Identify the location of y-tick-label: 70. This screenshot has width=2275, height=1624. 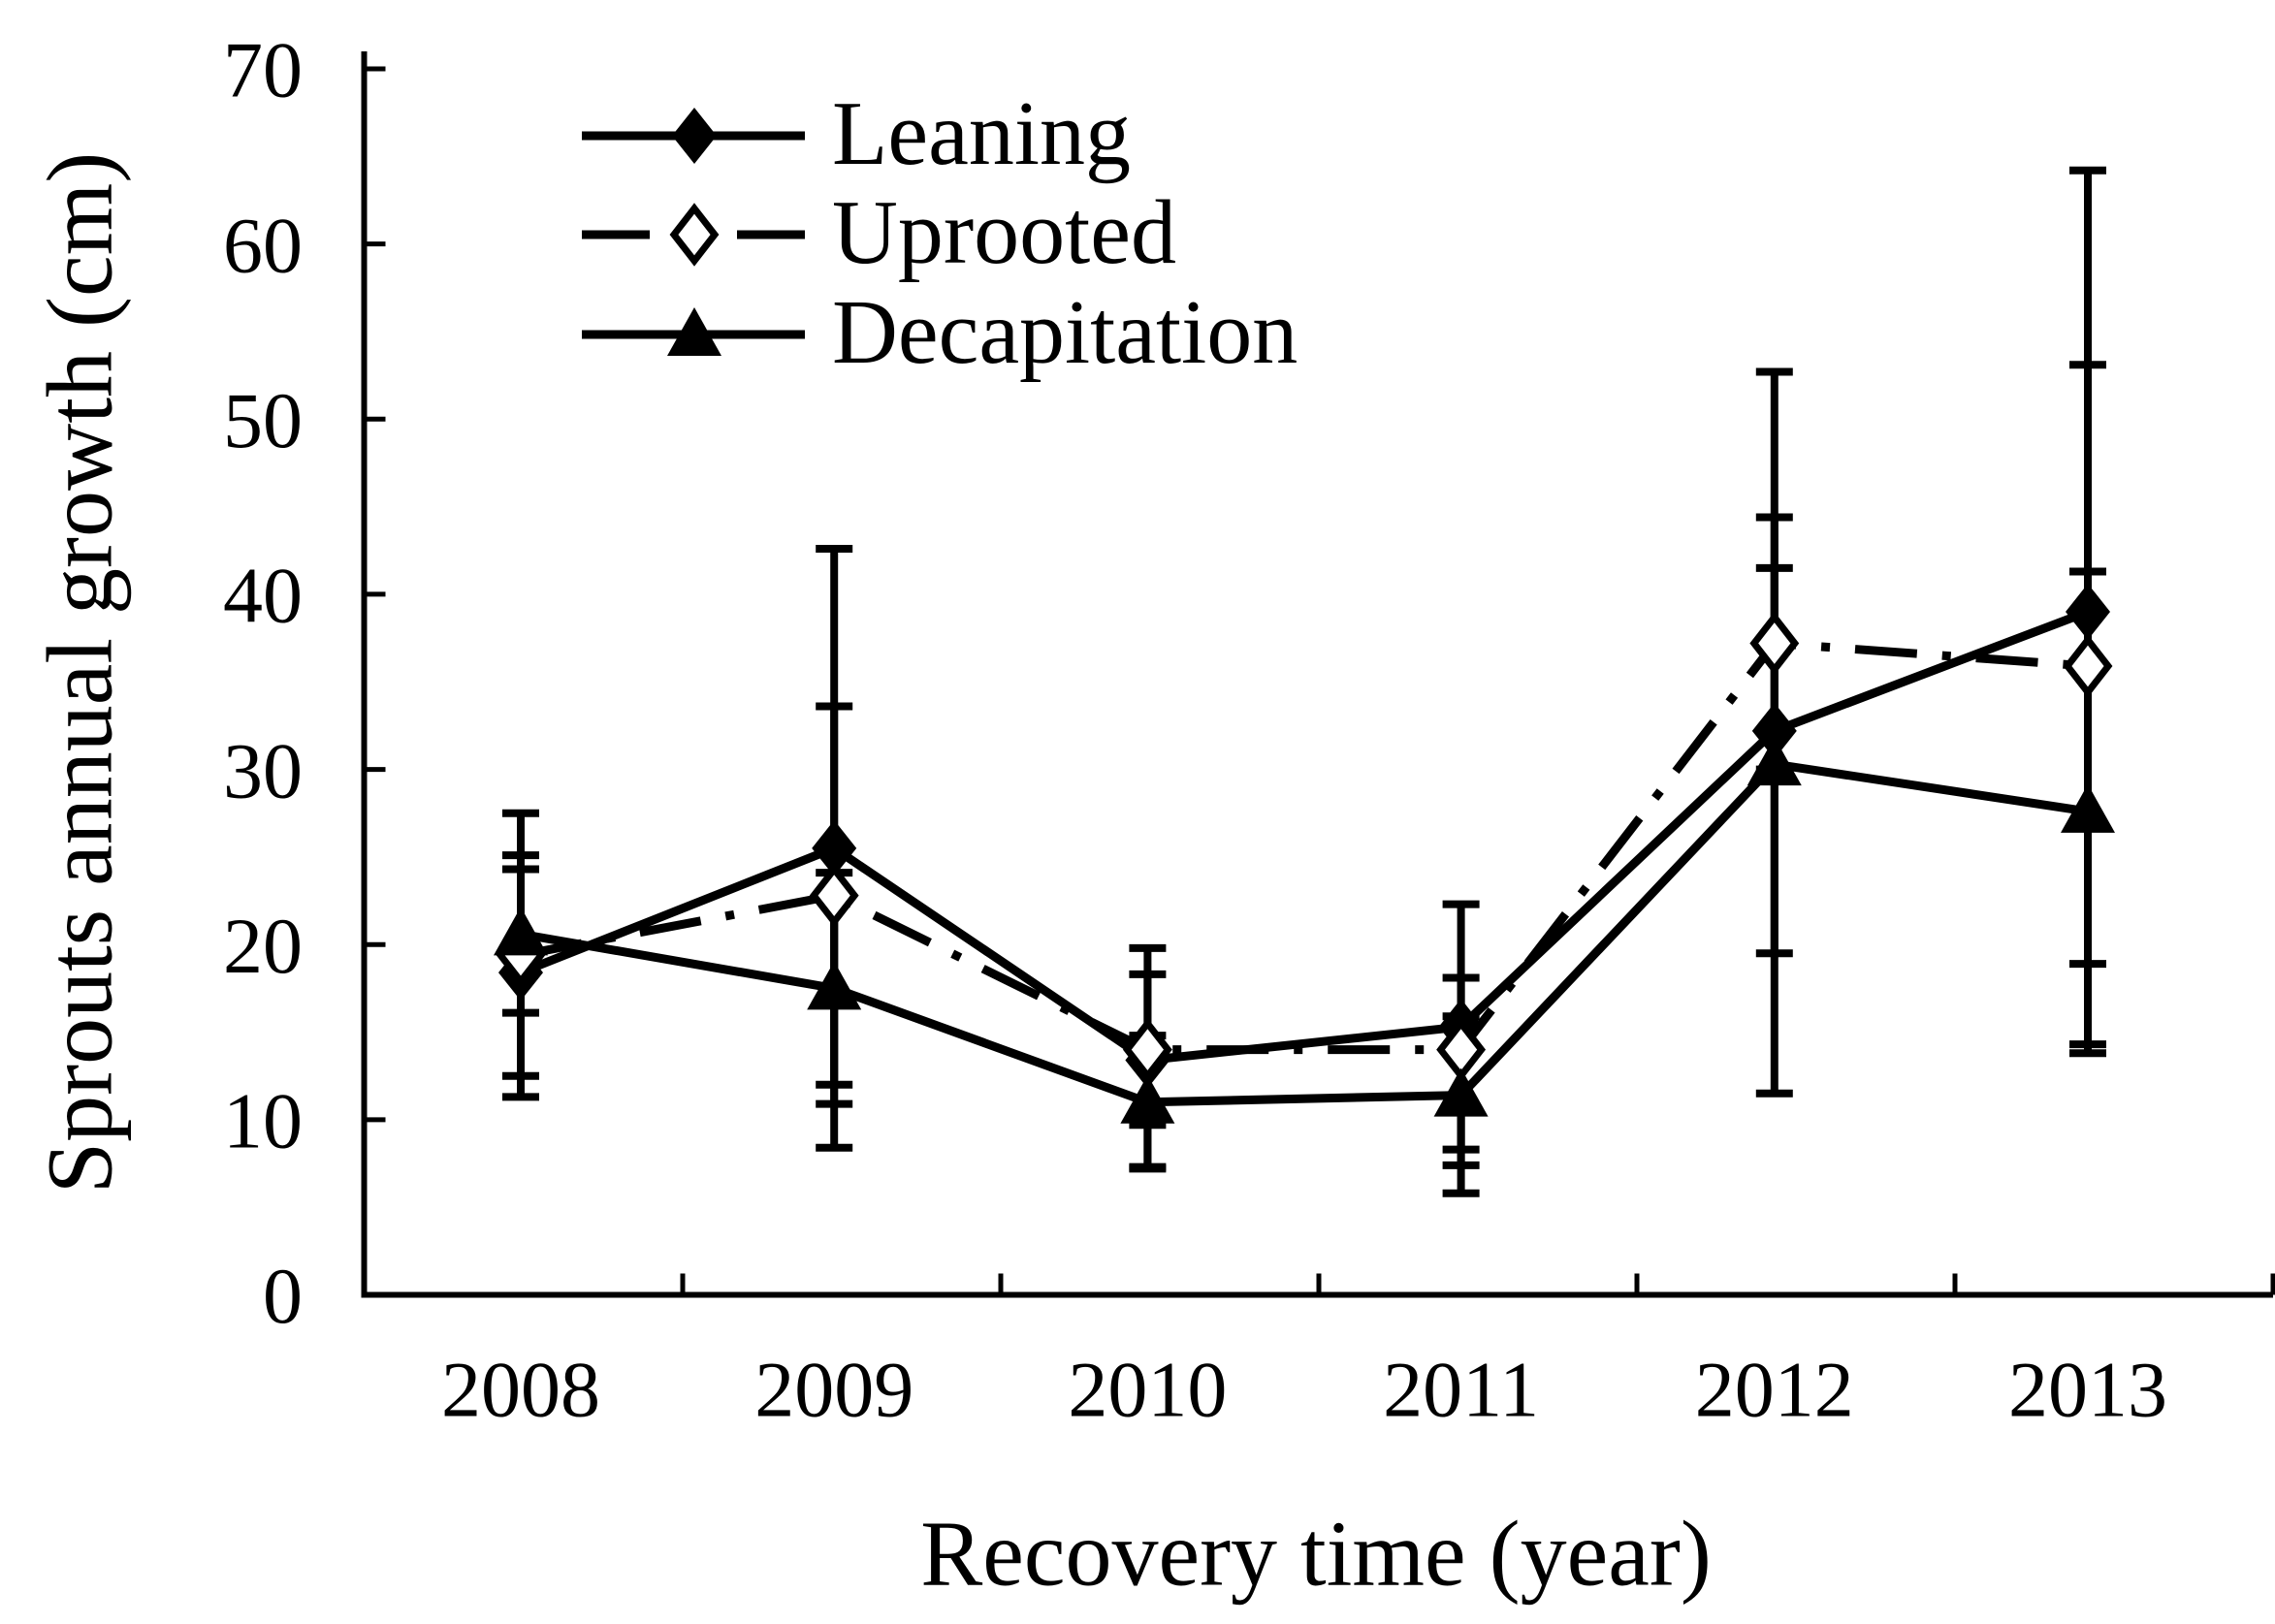
(263, 70).